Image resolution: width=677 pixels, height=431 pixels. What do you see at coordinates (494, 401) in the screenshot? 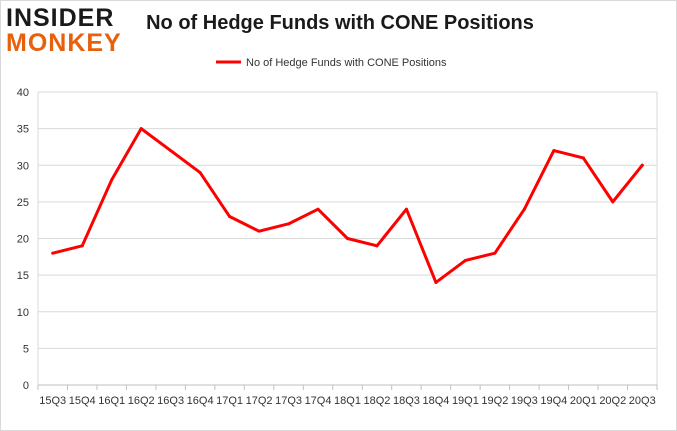
I see `x-tick-label: 19Q2` at bounding box center [494, 401].